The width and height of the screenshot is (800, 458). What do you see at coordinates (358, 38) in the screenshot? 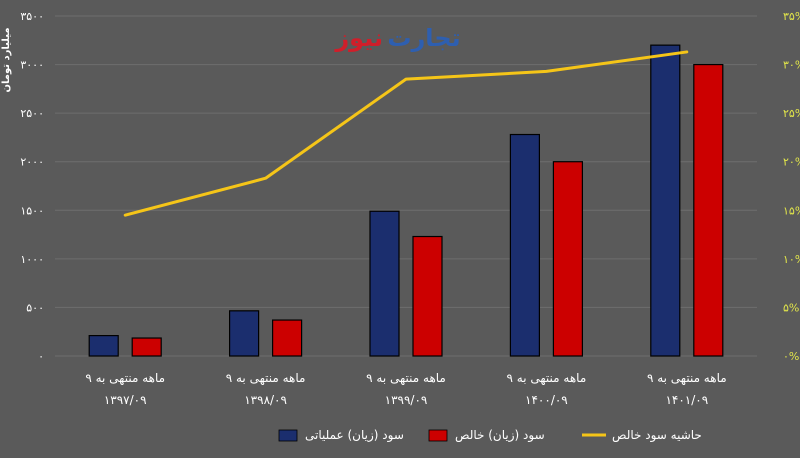
I see `brand-logo-part2: نیوز` at bounding box center [358, 38].